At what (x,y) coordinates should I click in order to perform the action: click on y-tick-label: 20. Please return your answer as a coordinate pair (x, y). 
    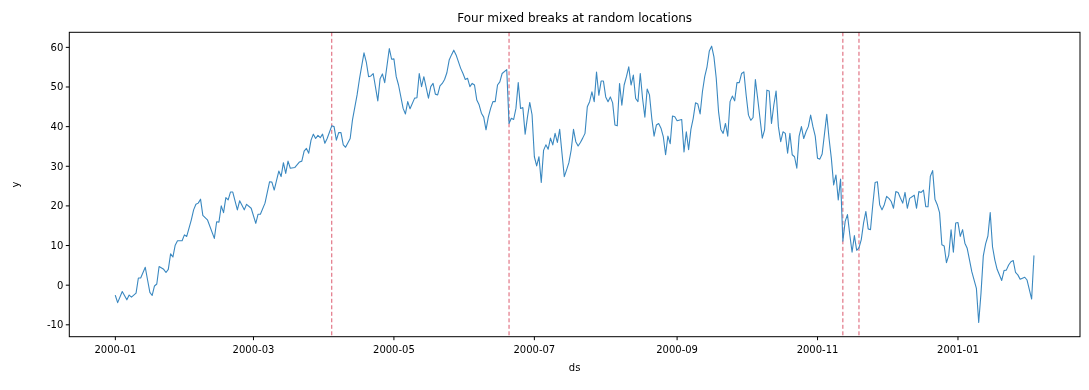
    Looking at the image, I should click on (57, 206).